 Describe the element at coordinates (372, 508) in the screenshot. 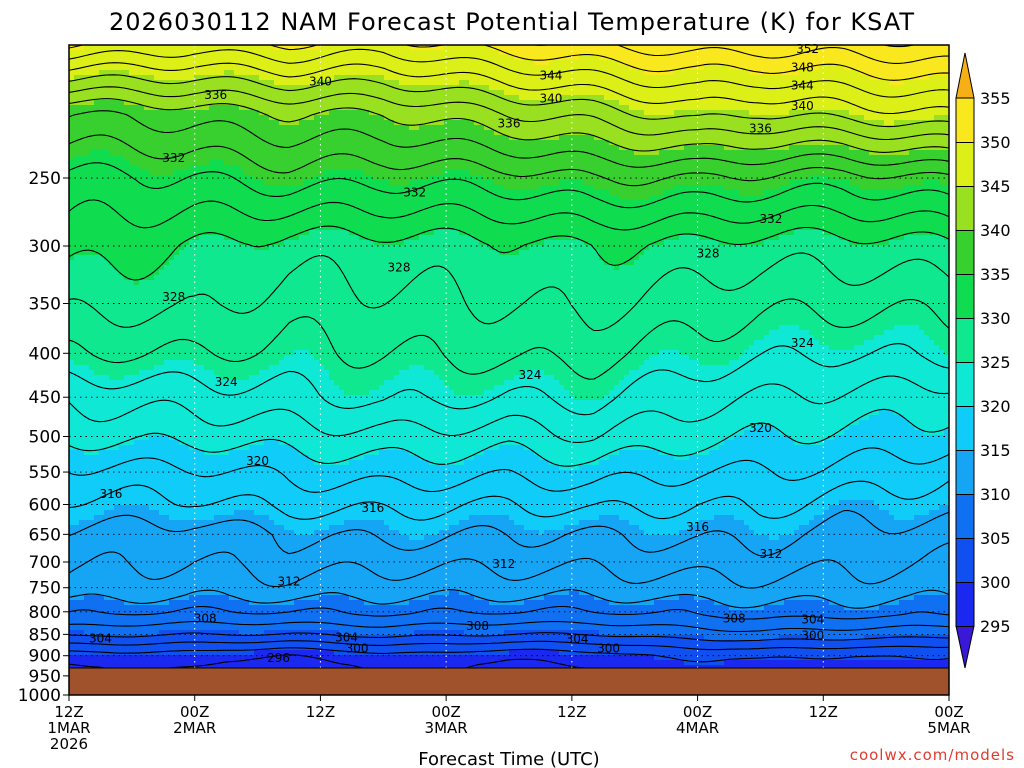

I see `contour-label: 316` at that location.